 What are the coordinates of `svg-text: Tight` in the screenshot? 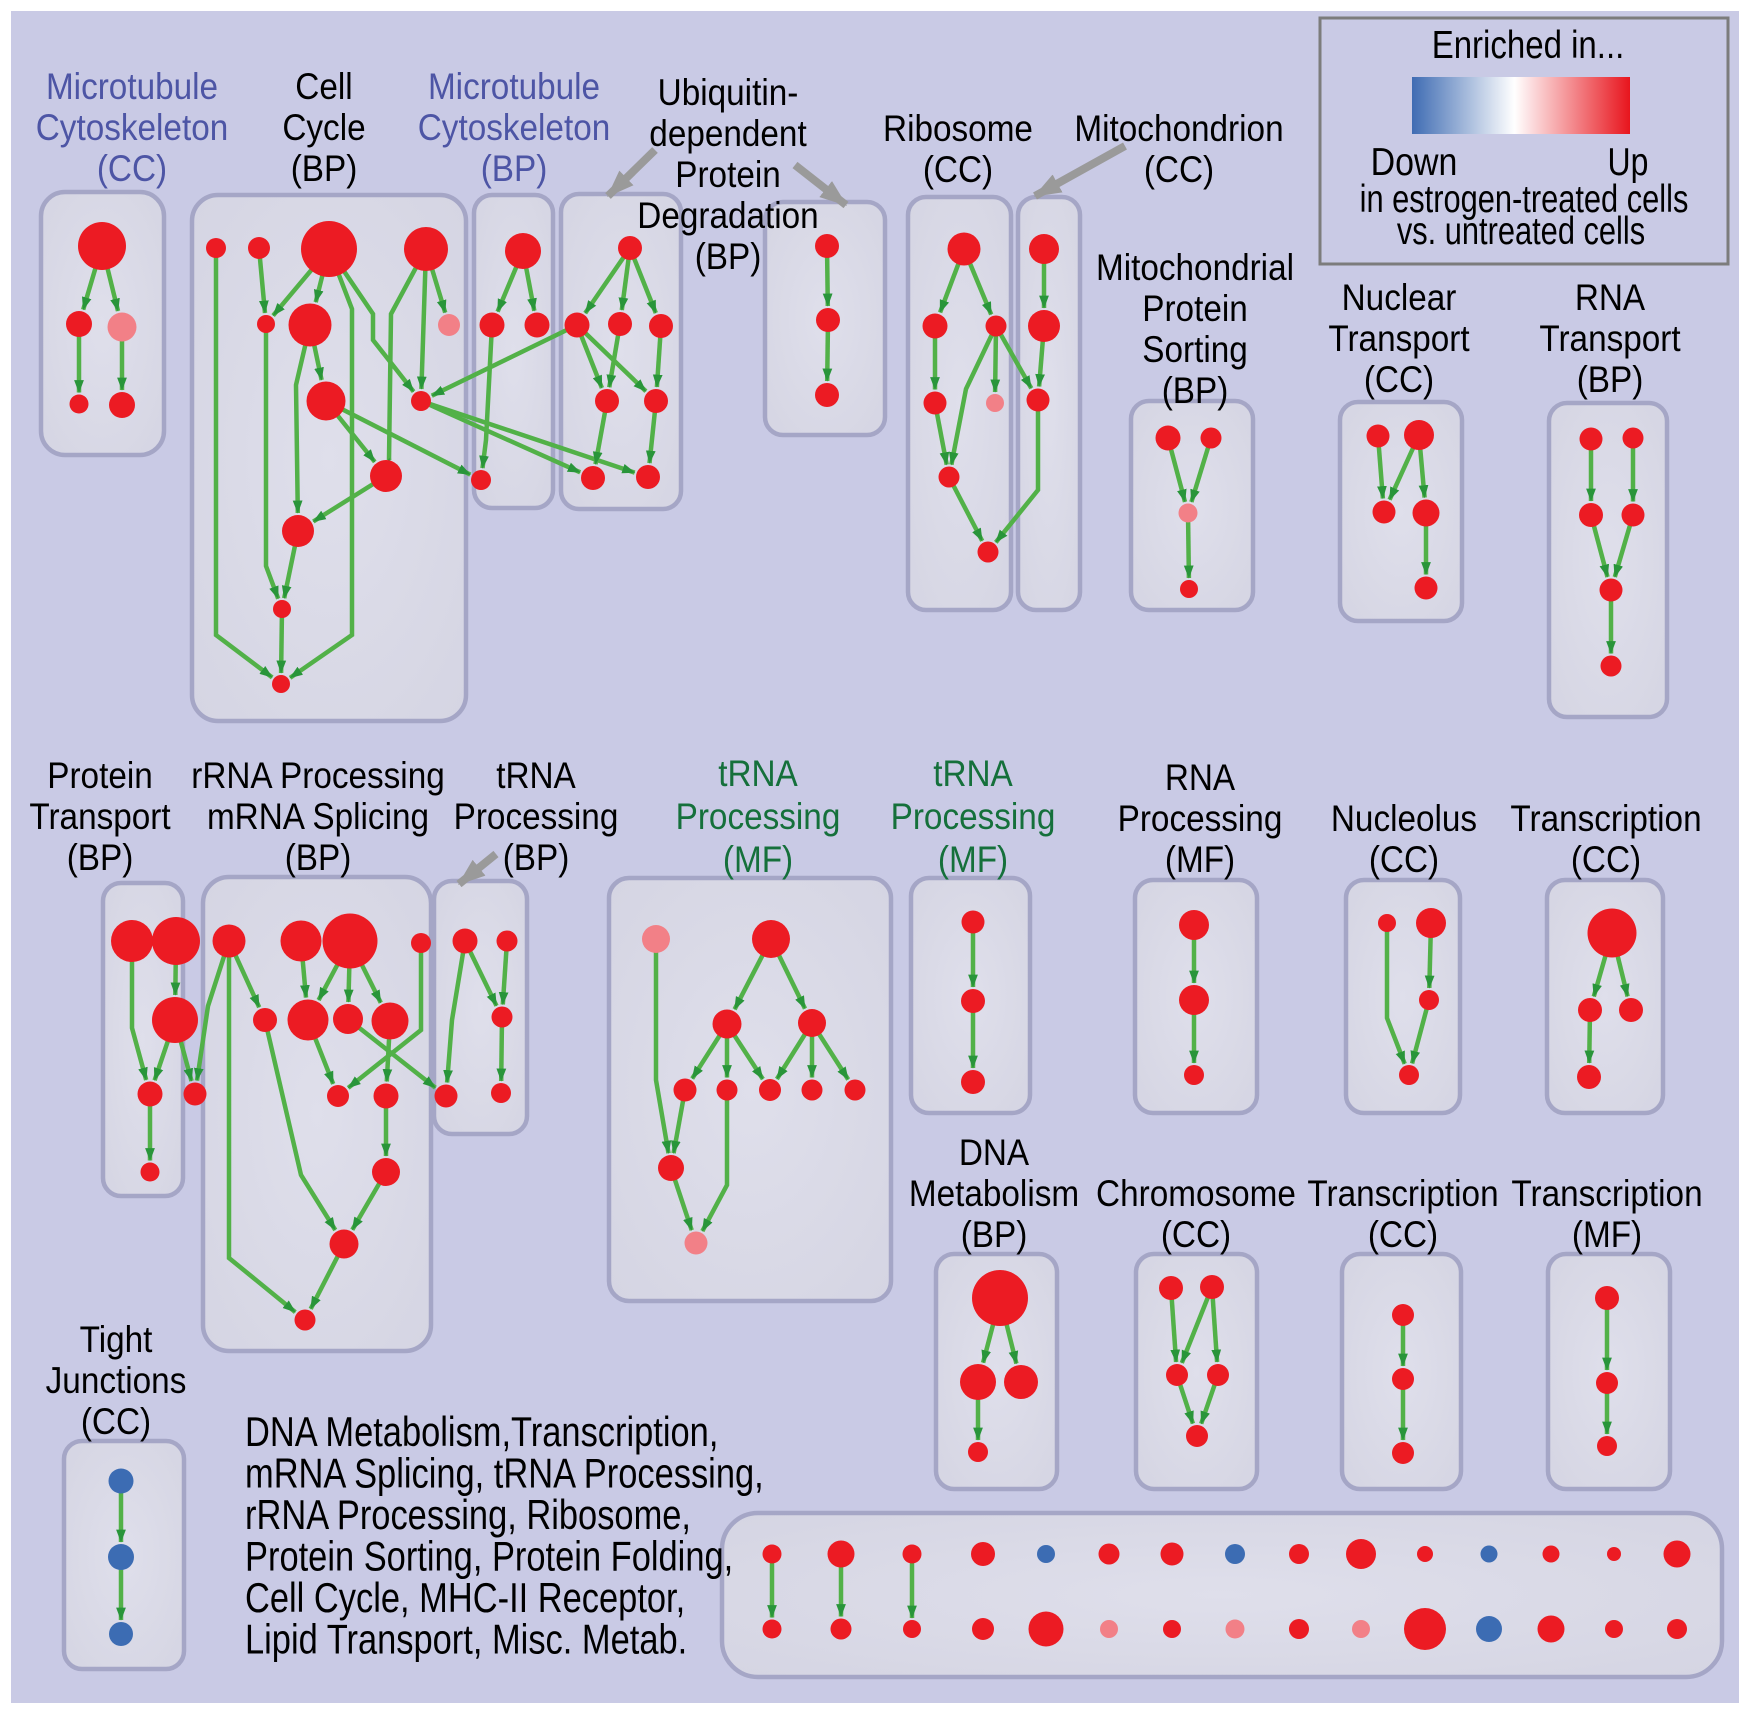 It's located at (116, 1339).